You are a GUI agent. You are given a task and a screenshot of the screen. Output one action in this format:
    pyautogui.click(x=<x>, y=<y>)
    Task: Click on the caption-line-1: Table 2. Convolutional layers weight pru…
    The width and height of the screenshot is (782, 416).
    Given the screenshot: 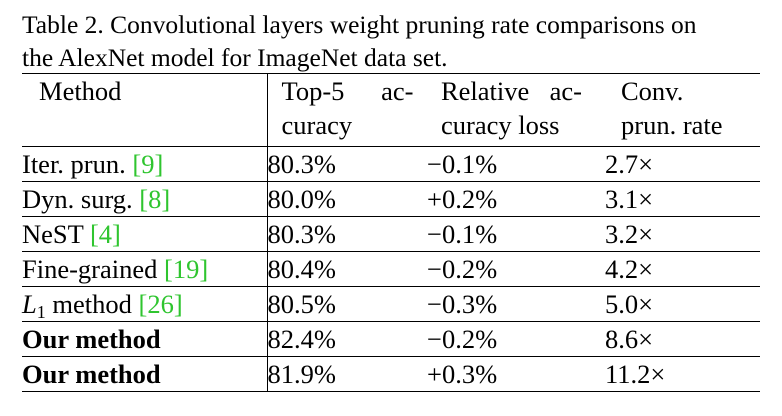 What is the action you would take?
    pyautogui.click(x=359, y=24)
    